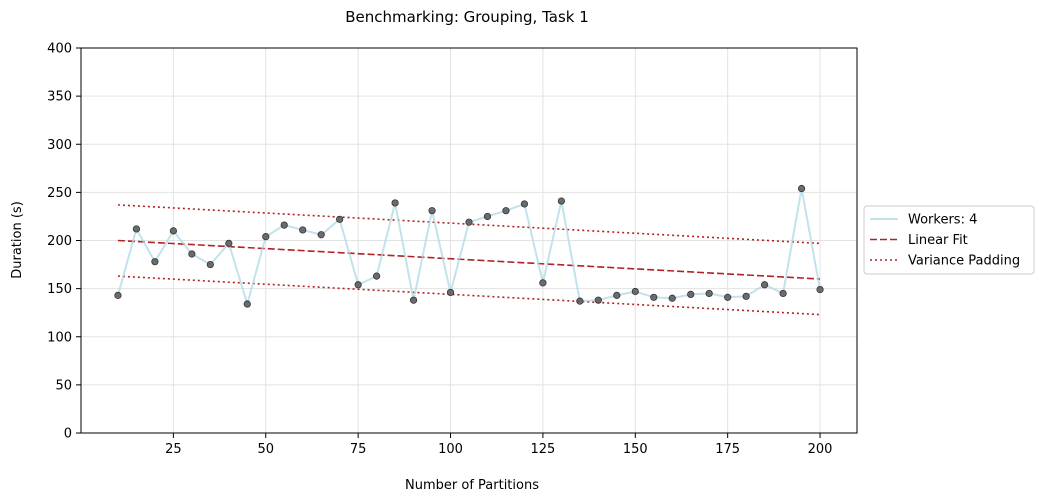  What do you see at coordinates (68, 434) in the screenshot?
I see `y-tick-label: 0` at bounding box center [68, 434].